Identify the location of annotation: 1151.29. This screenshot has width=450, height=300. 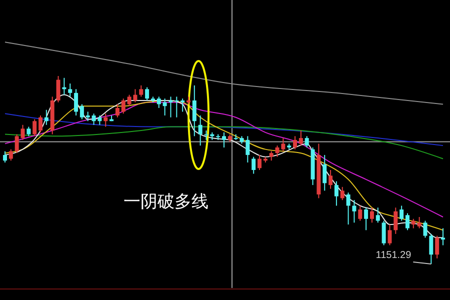
(394, 255).